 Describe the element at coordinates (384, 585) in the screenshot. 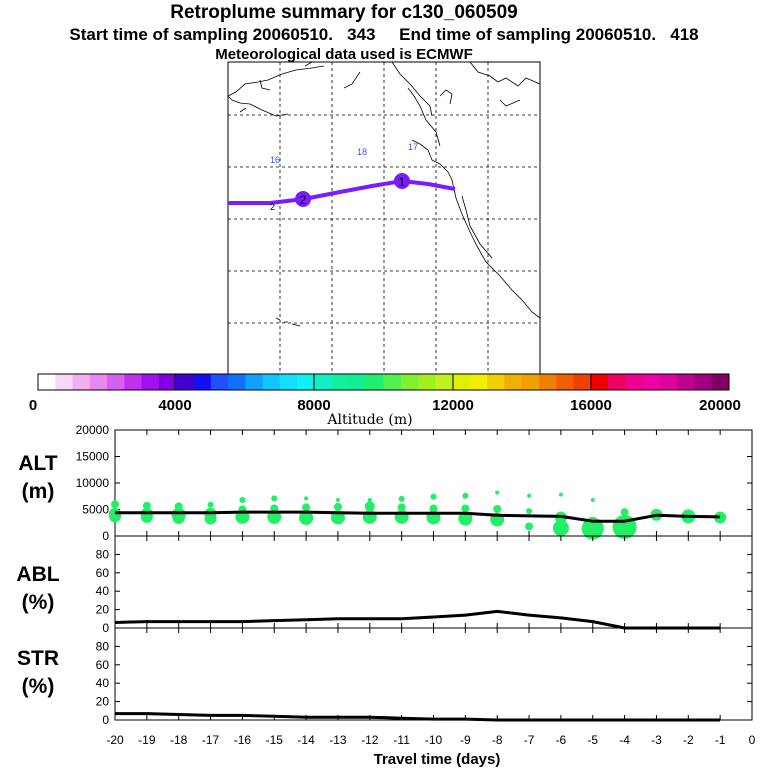

I see `panel-abl: 0 20 40 60 80 ABL (%)` at that location.